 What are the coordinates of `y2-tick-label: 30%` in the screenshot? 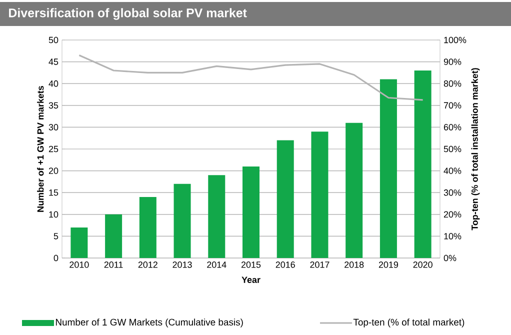 It's located at (453, 192).